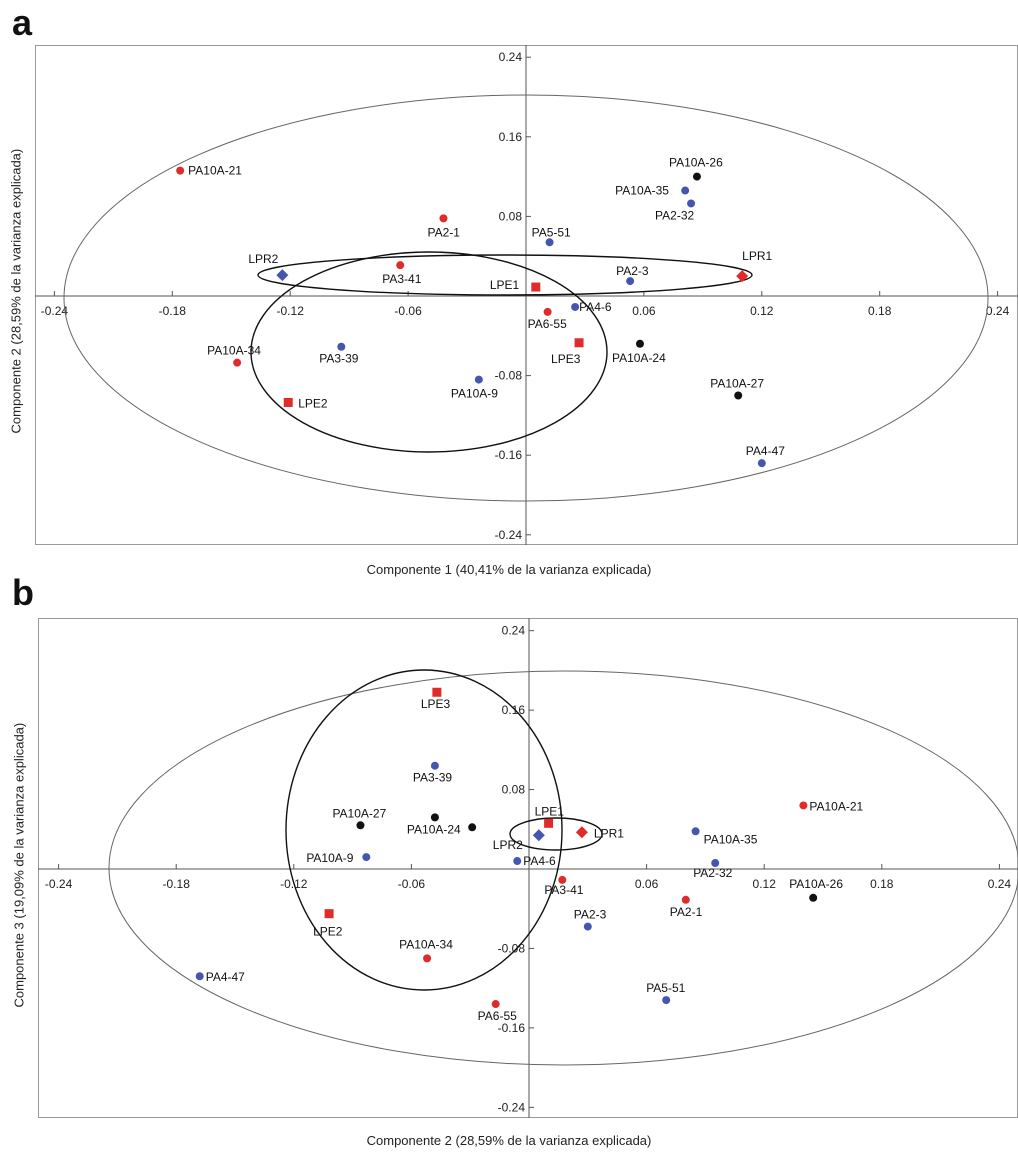 The image size is (1018, 1153). What do you see at coordinates (514, 710) in the screenshot?
I see `y-tick-label: 0.16` at bounding box center [514, 710].